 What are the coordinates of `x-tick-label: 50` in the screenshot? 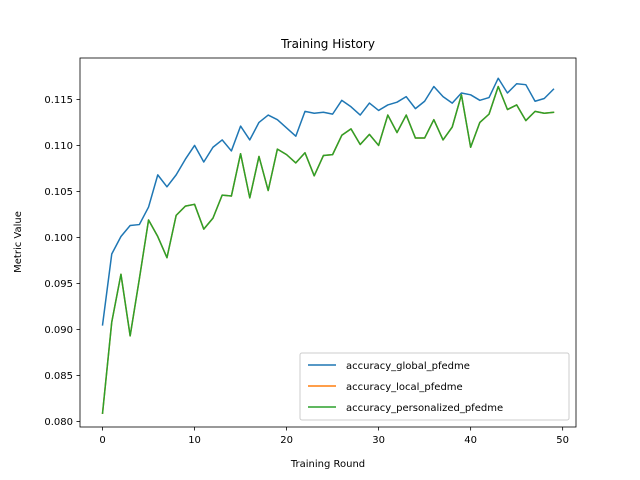 It's located at (562, 440).